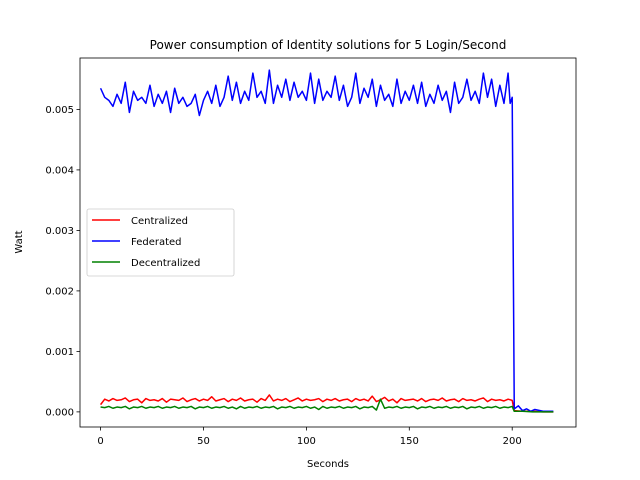 The width and height of the screenshot is (640, 480). I want to click on y-tick-label: 0.001, so click(59, 352).